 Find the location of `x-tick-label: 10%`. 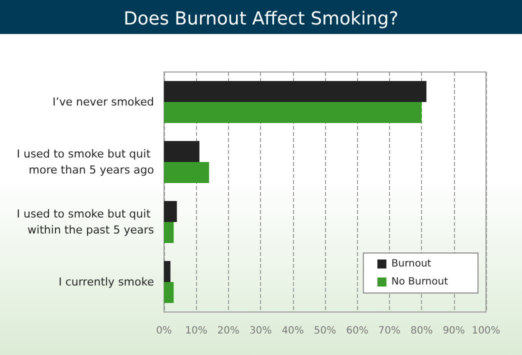

x-tick-label: 10% is located at coordinates (196, 331).